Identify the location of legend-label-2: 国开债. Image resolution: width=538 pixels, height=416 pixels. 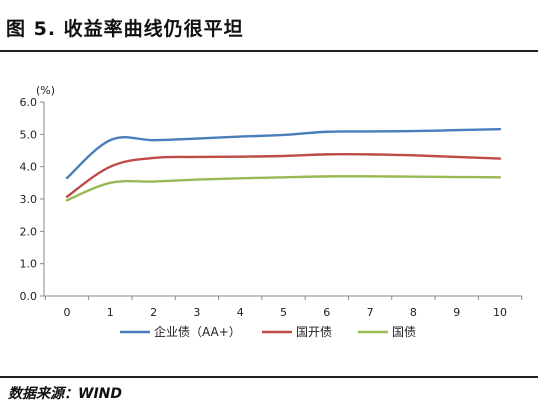
(314, 332).